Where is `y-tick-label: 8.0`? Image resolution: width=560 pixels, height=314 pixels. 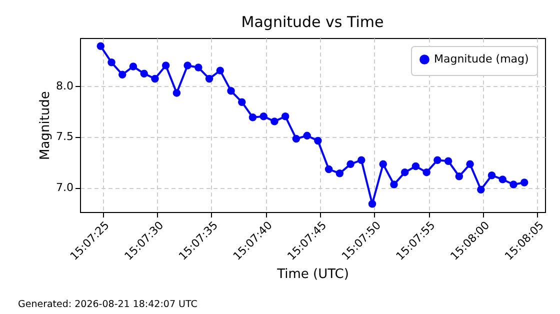 y-tick-label: 8.0 is located at coordinates (65, 85).